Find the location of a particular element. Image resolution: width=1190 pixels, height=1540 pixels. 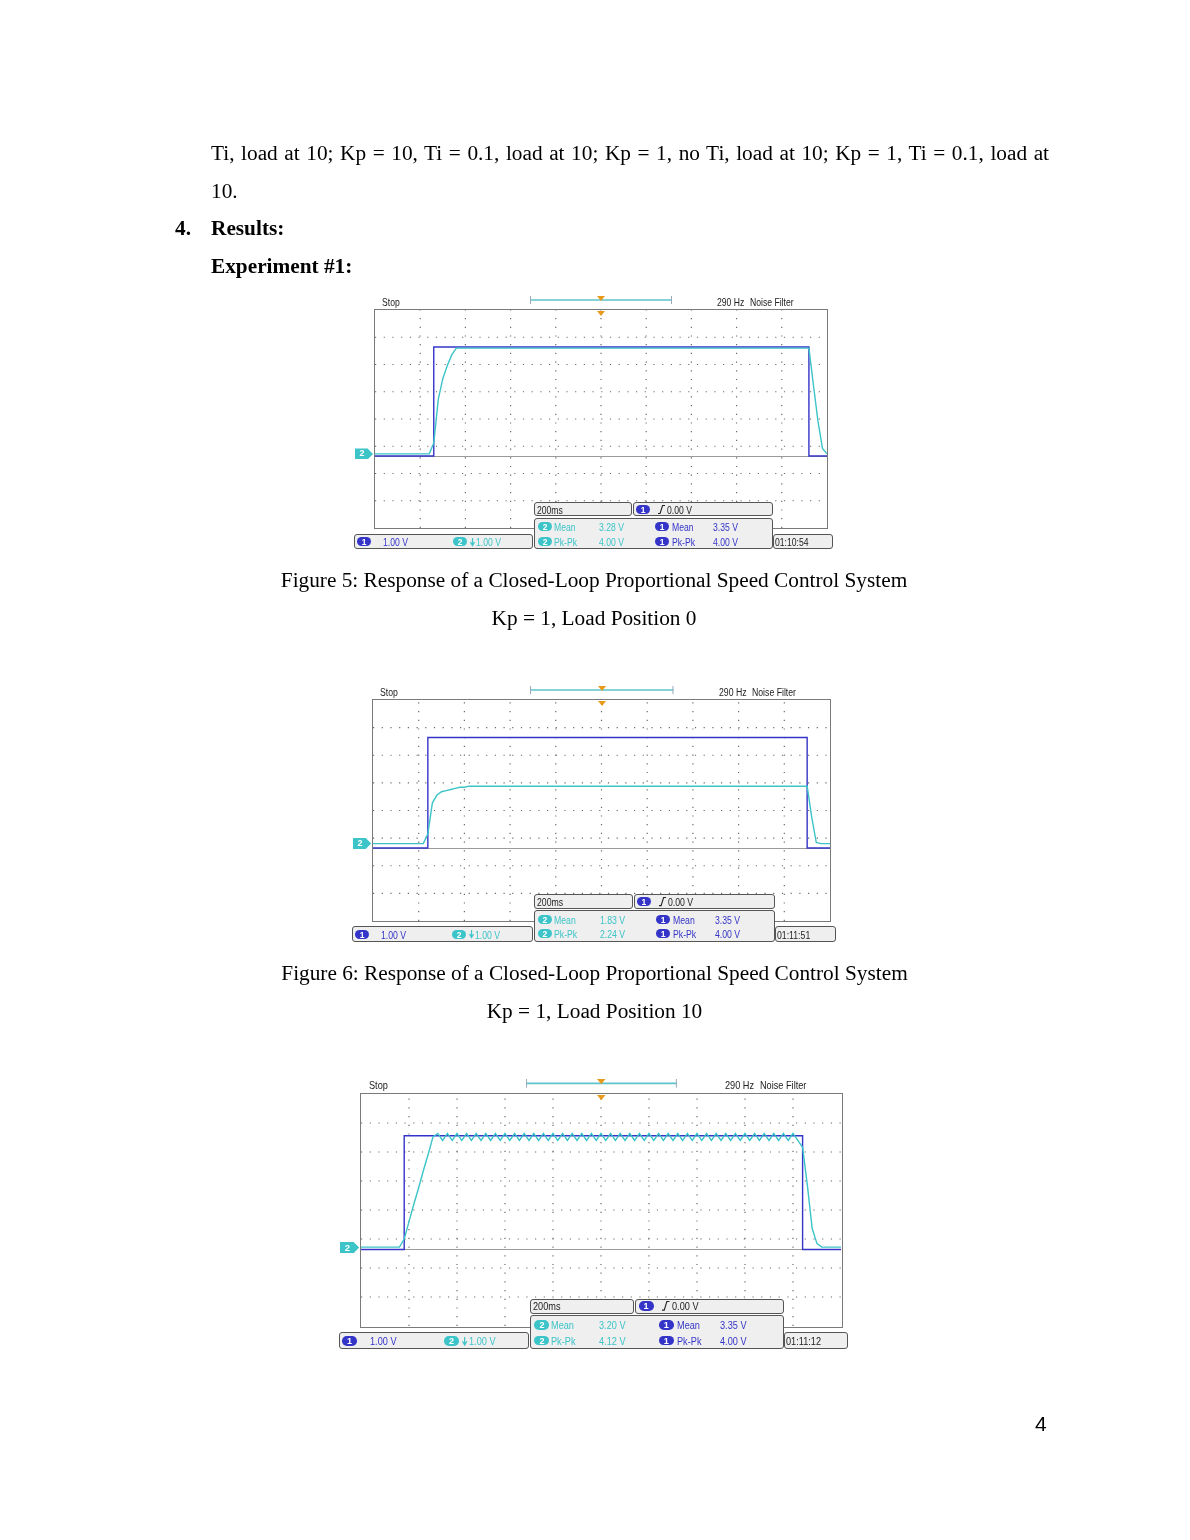

text: Ti, load at 10; Kp = 10, Ti = 0.1, load at 10; Kp = 1, no Ti, load at 10; Kp = 1, Ti = 0.1, load at 10. is located at coordinates (630, 172).